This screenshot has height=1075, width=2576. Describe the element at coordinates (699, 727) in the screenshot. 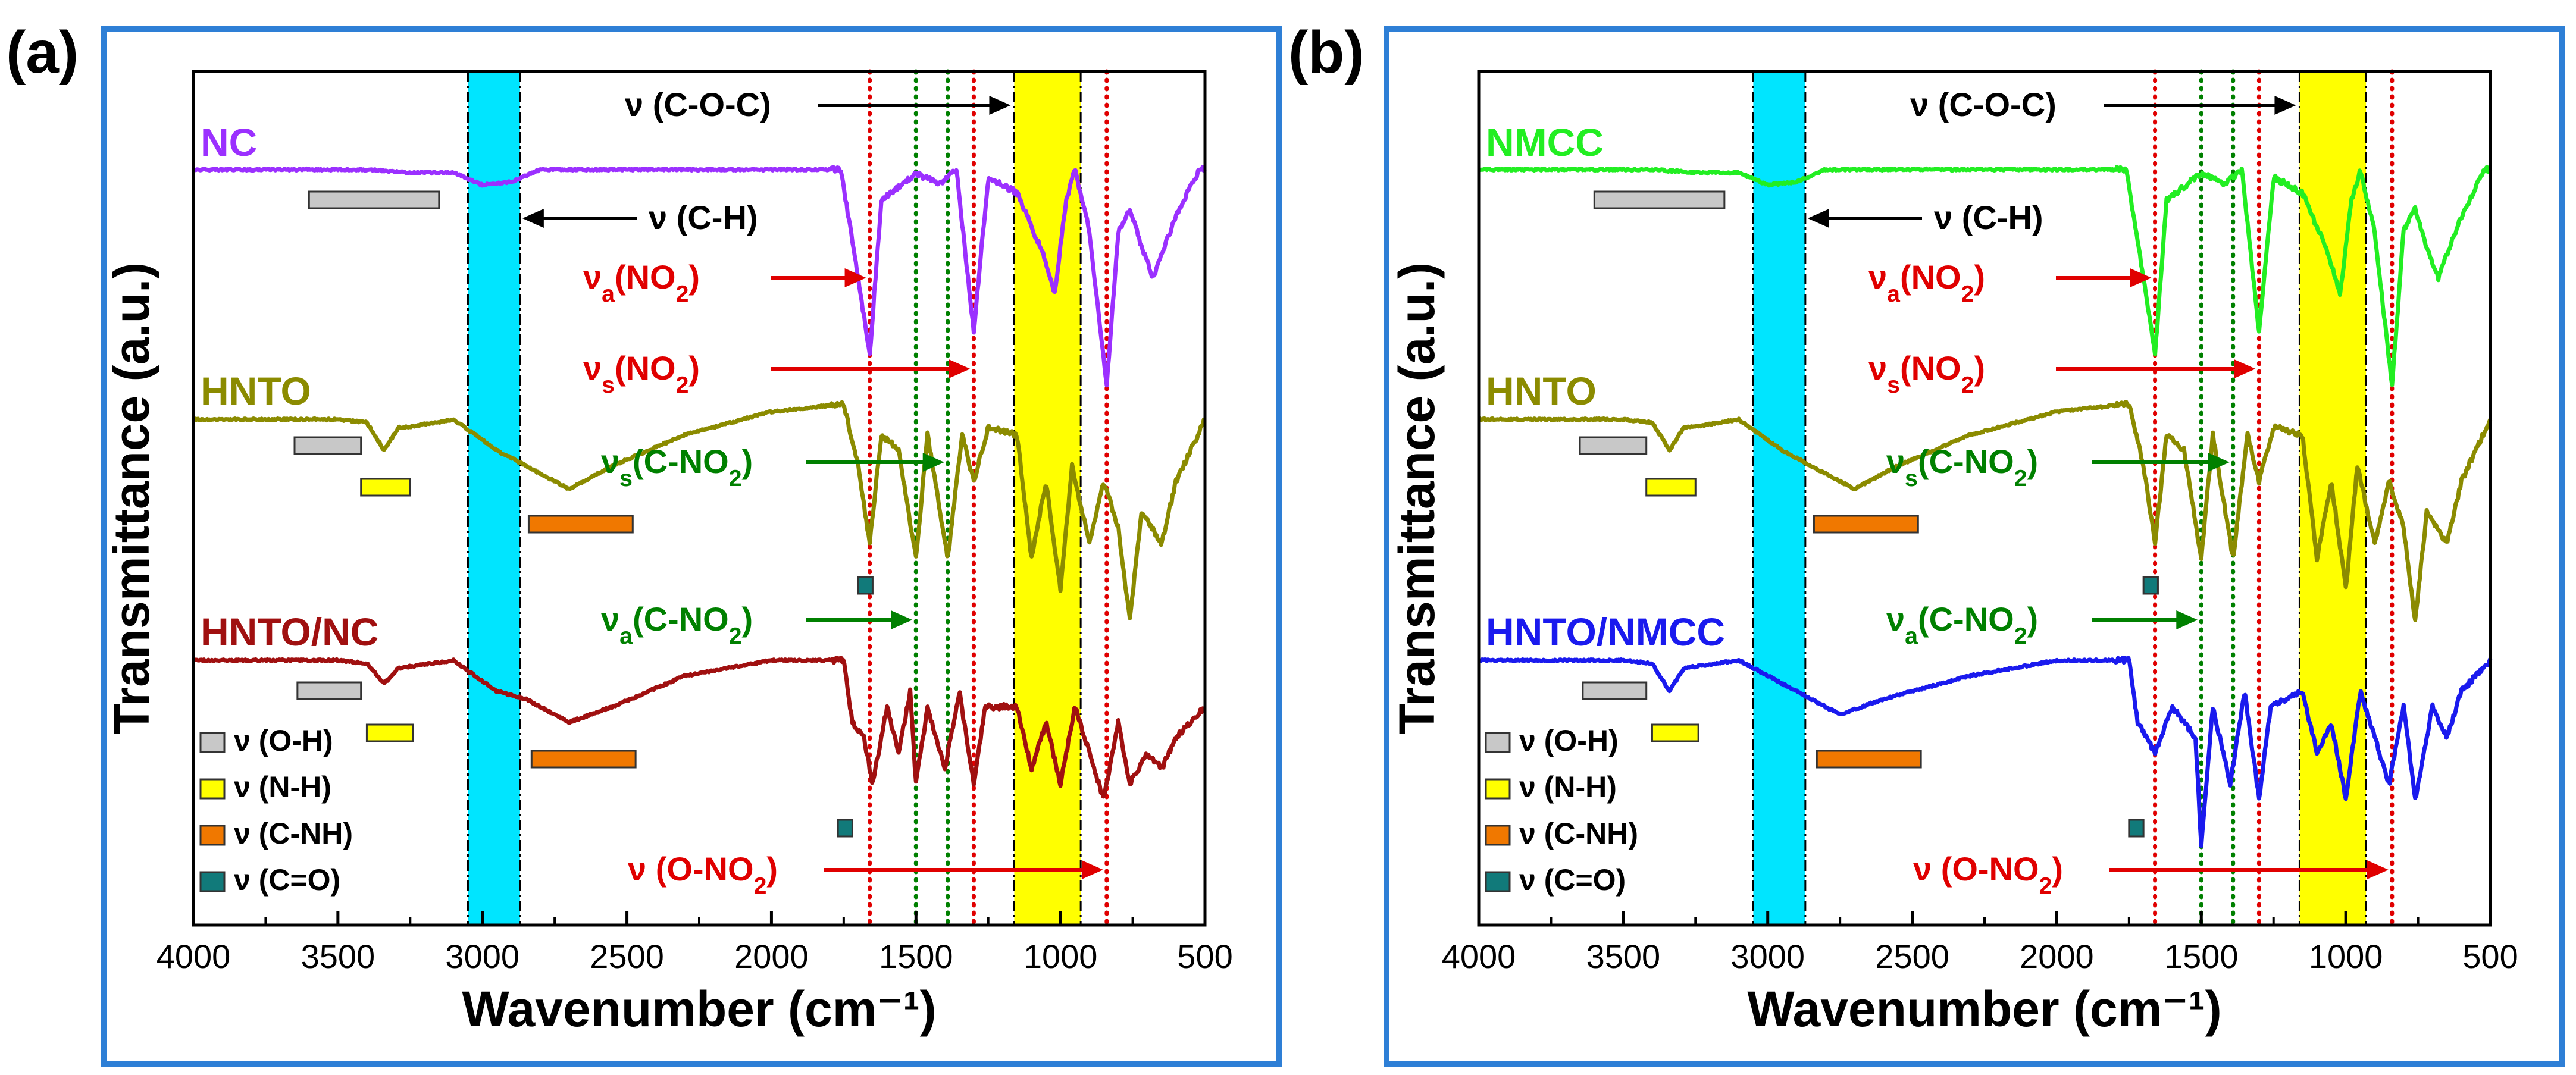

I see `series-line-hnto-nc` at that location.